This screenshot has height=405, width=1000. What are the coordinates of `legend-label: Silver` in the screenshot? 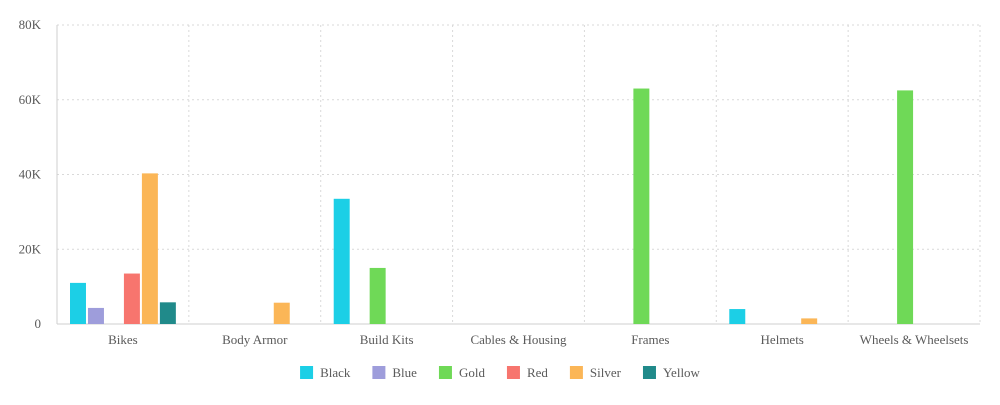 It's located at (606, 372).